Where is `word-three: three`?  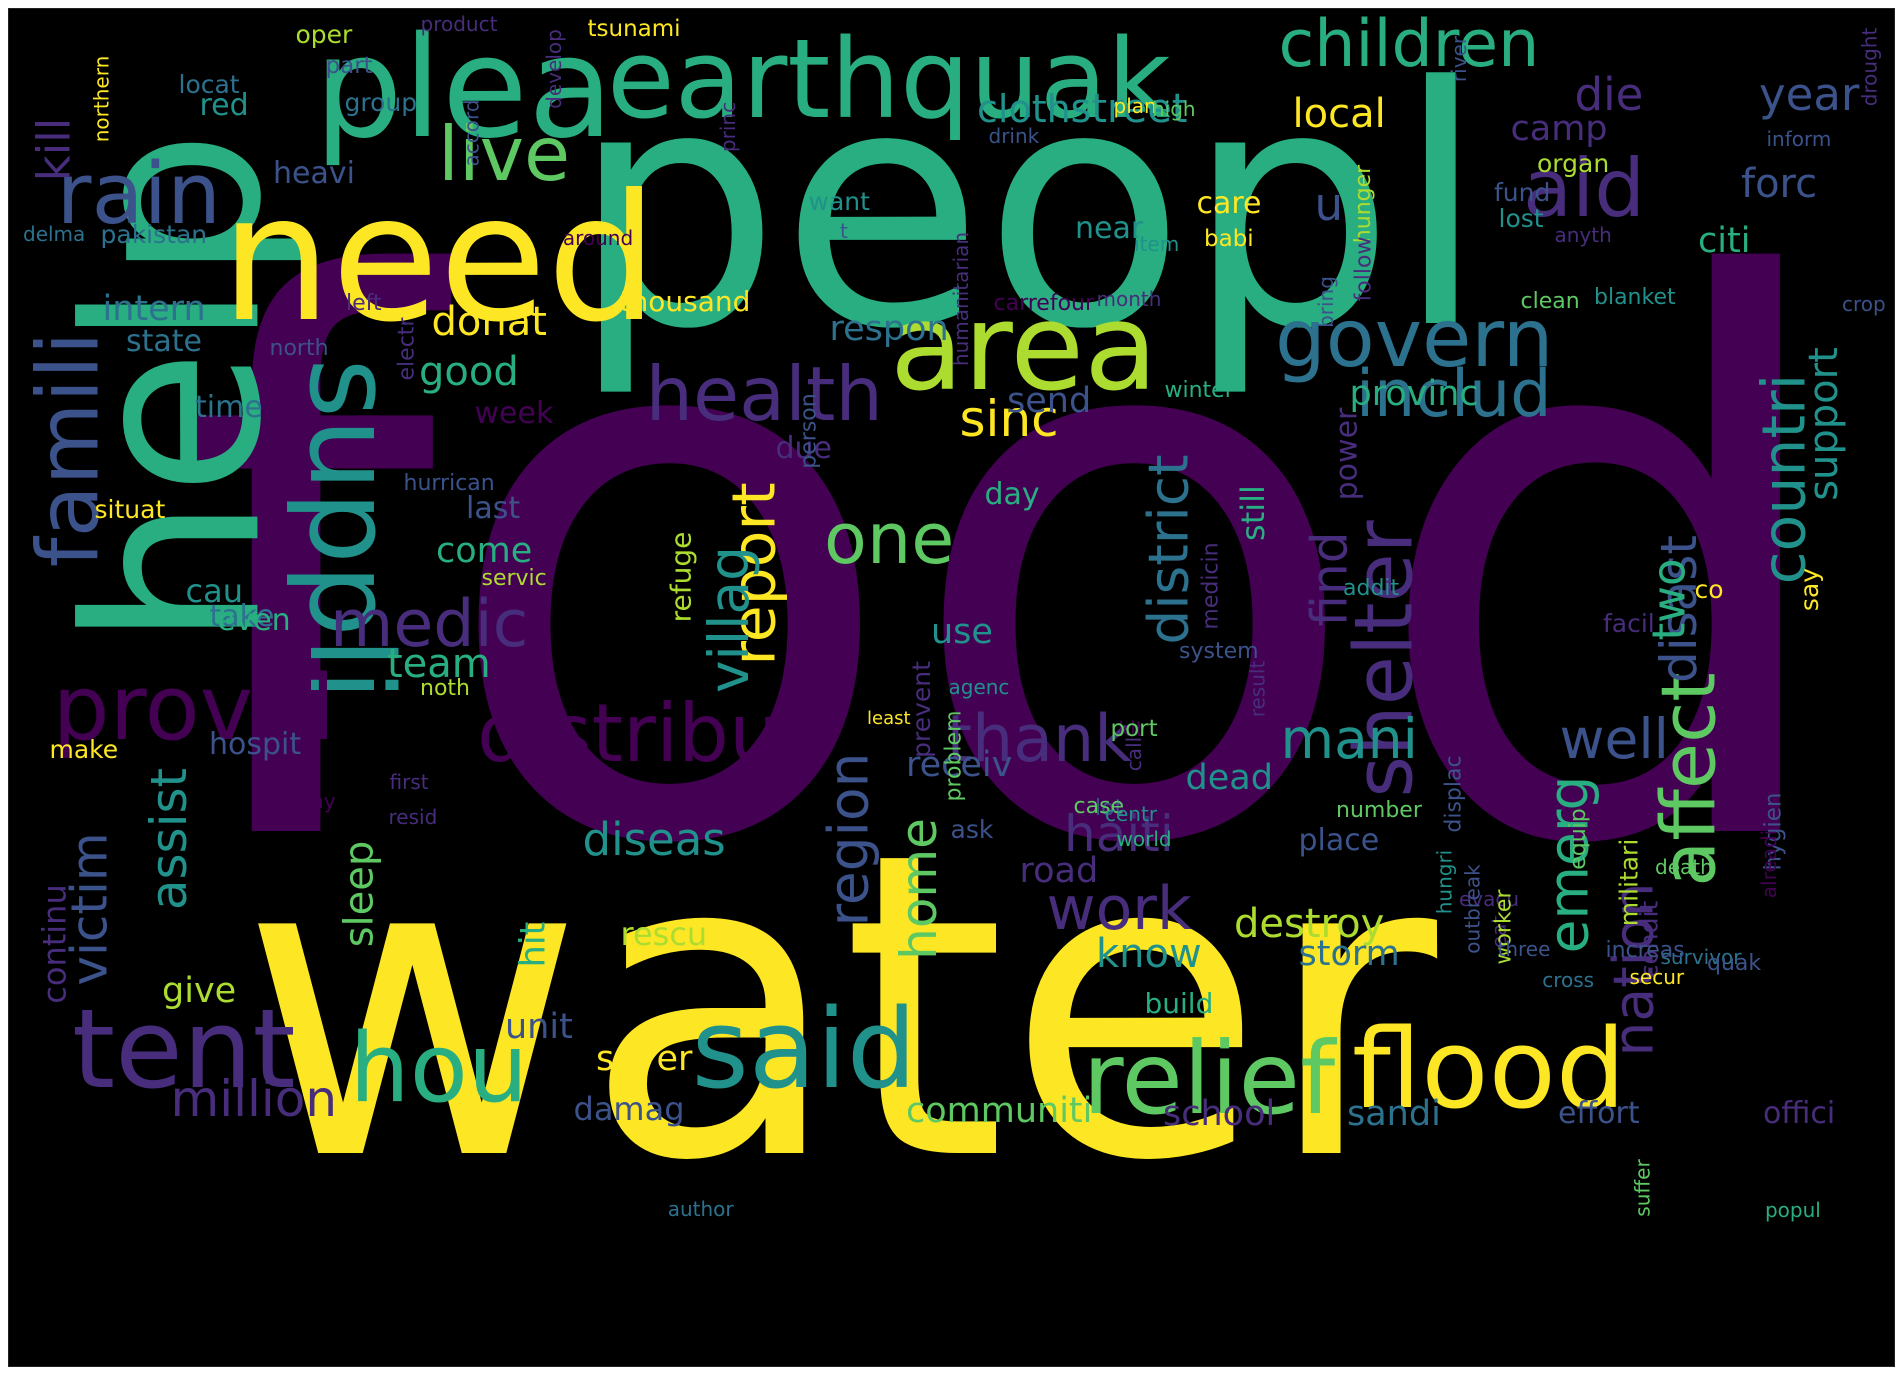
word-three: three is located at coordinates (1524, 949).